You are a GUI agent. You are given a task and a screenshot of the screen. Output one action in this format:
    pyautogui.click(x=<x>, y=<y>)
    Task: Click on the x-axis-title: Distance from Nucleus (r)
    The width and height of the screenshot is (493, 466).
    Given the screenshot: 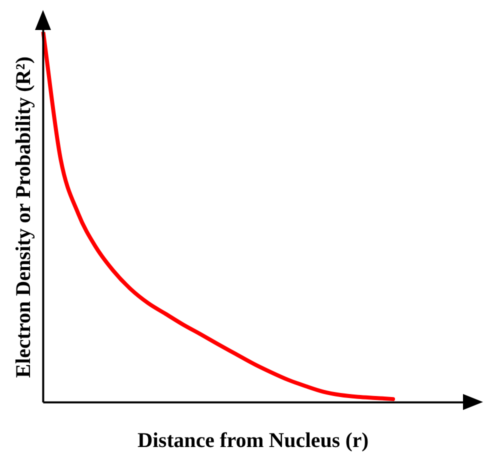 What is the action you would take?
    pyautogui.click(x=253, y=440)
    